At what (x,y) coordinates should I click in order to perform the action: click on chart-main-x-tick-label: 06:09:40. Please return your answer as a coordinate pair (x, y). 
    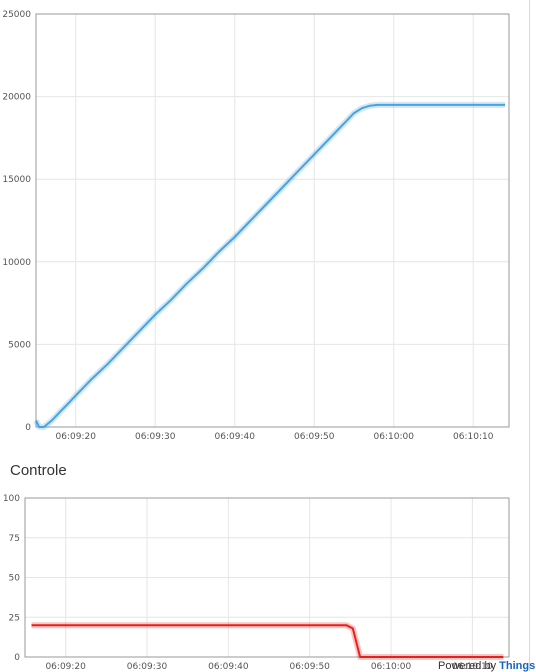
    Looking at the image, I should click on (235, 437).